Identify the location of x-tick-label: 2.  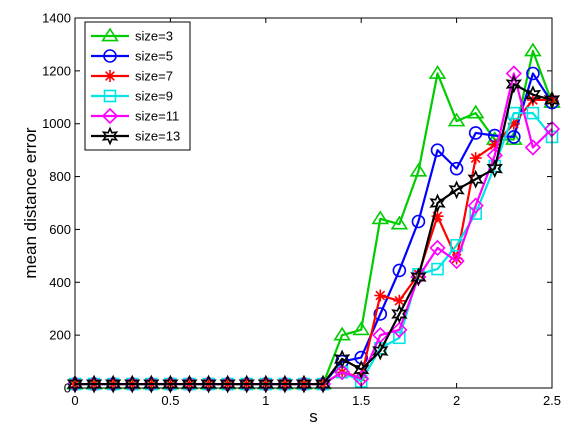
(456, 400).